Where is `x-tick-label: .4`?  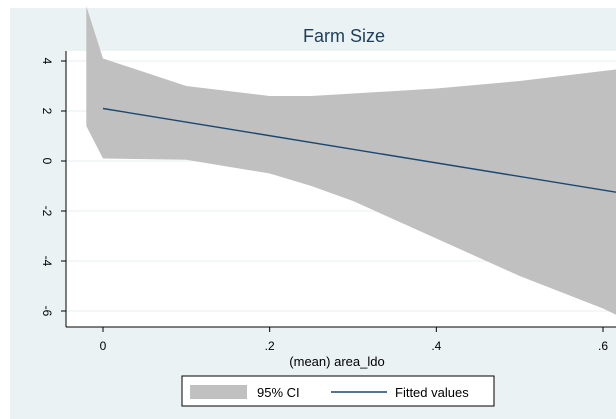 x-tick-label: .4 is located at coordinates (436, 346).